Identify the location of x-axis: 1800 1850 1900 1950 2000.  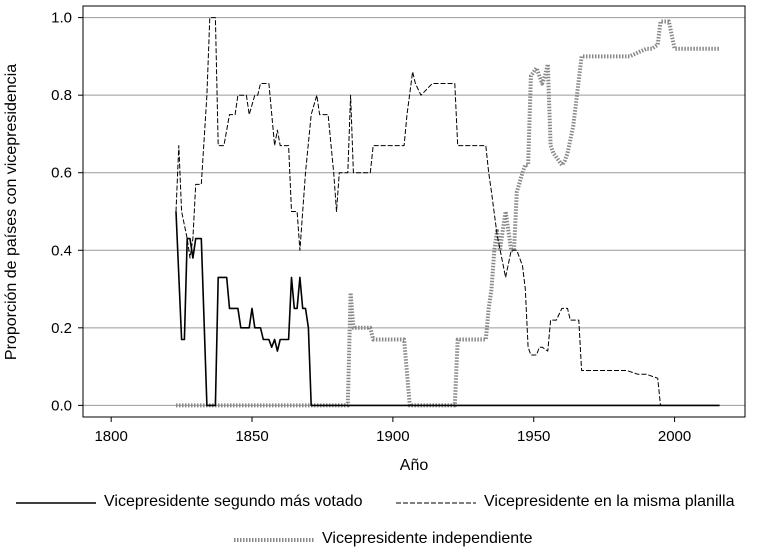
(392, 431).